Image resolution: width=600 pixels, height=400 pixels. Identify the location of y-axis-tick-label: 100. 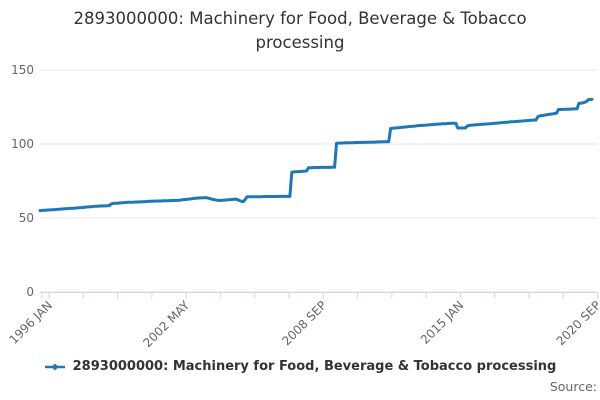
(22, 144).